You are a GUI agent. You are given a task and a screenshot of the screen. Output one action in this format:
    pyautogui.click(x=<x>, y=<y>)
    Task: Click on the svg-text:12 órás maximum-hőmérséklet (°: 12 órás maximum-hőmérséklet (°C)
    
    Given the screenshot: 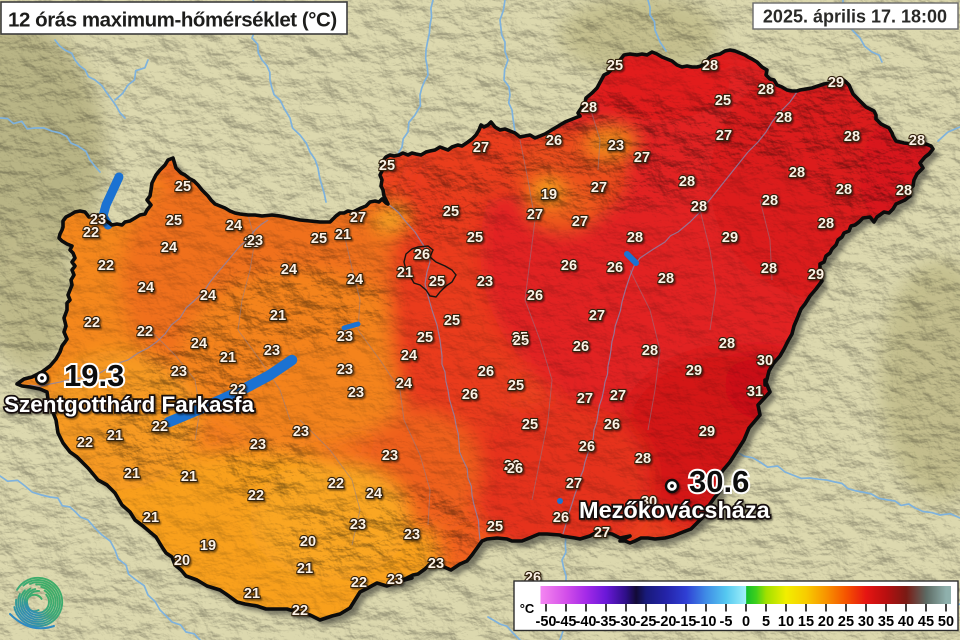 What is the action you would take?
    pyautogui.click(x=172, y=20)
    